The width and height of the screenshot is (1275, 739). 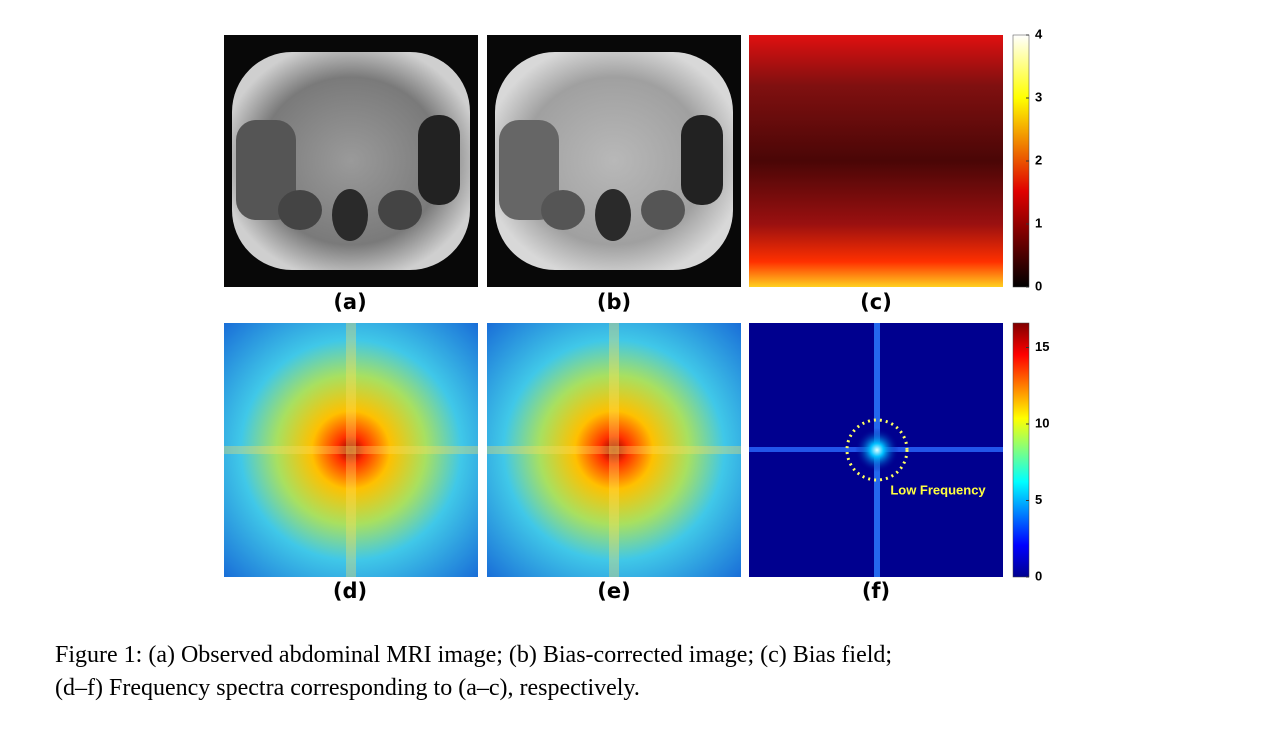 What do you see at coordinates (613, 591) in the screenshot?
I see `panel-label: (e)` at bounding box center [613, 591].